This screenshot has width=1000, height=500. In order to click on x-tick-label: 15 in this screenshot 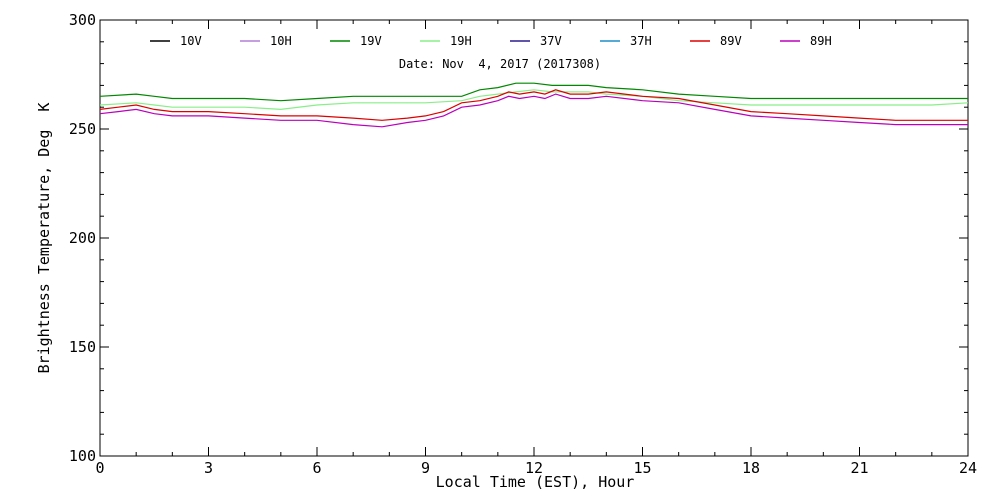, I will do `click(642, 468)`.